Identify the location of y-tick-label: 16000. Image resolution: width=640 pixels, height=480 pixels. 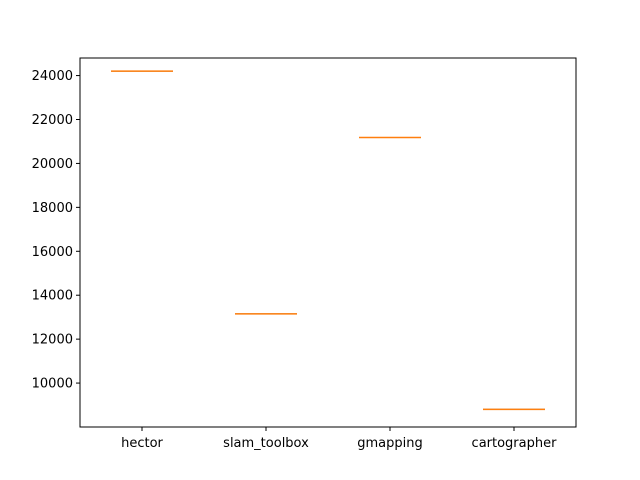
(52, 252).